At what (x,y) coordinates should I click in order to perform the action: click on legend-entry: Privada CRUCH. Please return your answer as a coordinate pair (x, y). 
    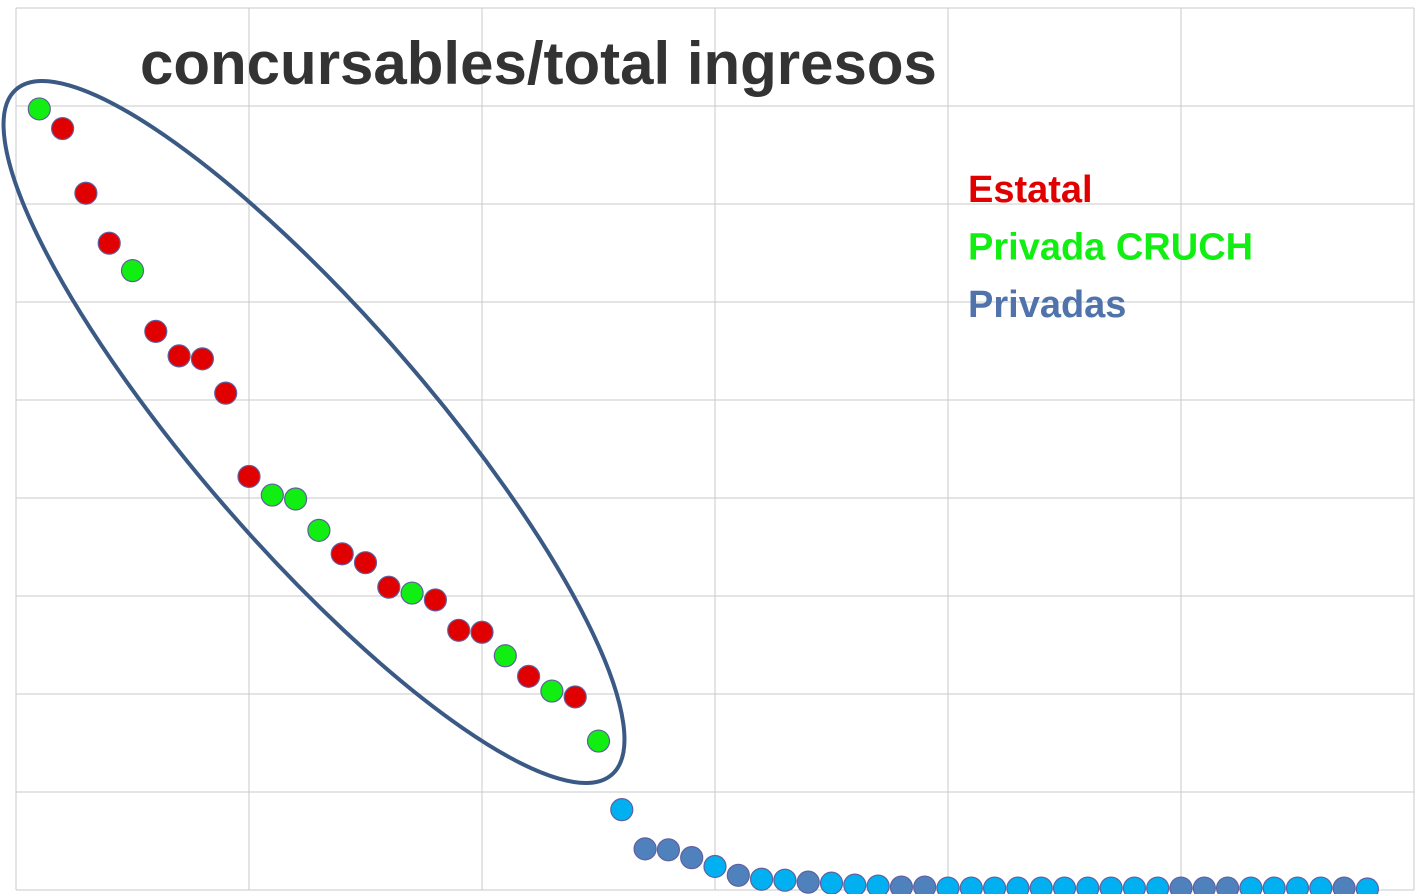
    Looking at the image, I should click on (1110, 248).